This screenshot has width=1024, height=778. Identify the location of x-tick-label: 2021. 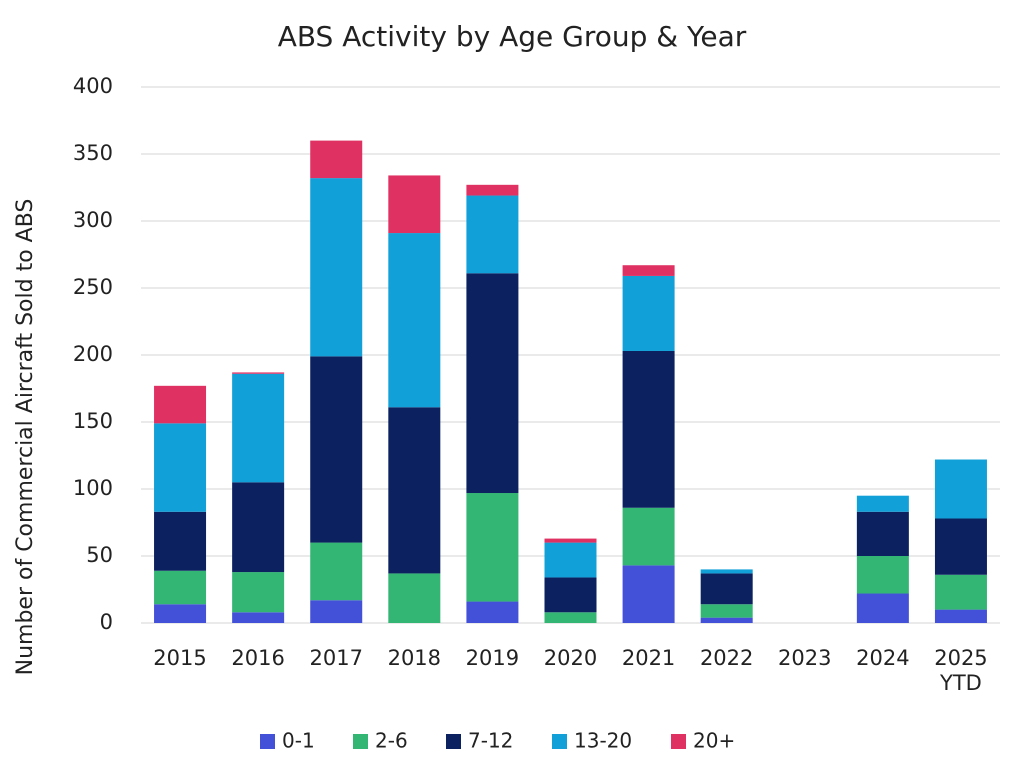
(648, 658).